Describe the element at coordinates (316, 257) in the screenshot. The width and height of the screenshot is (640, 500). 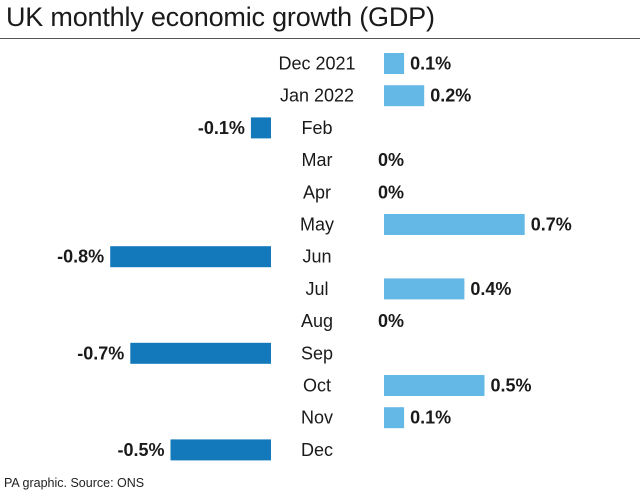
I see `category-label: Jun` at that location.